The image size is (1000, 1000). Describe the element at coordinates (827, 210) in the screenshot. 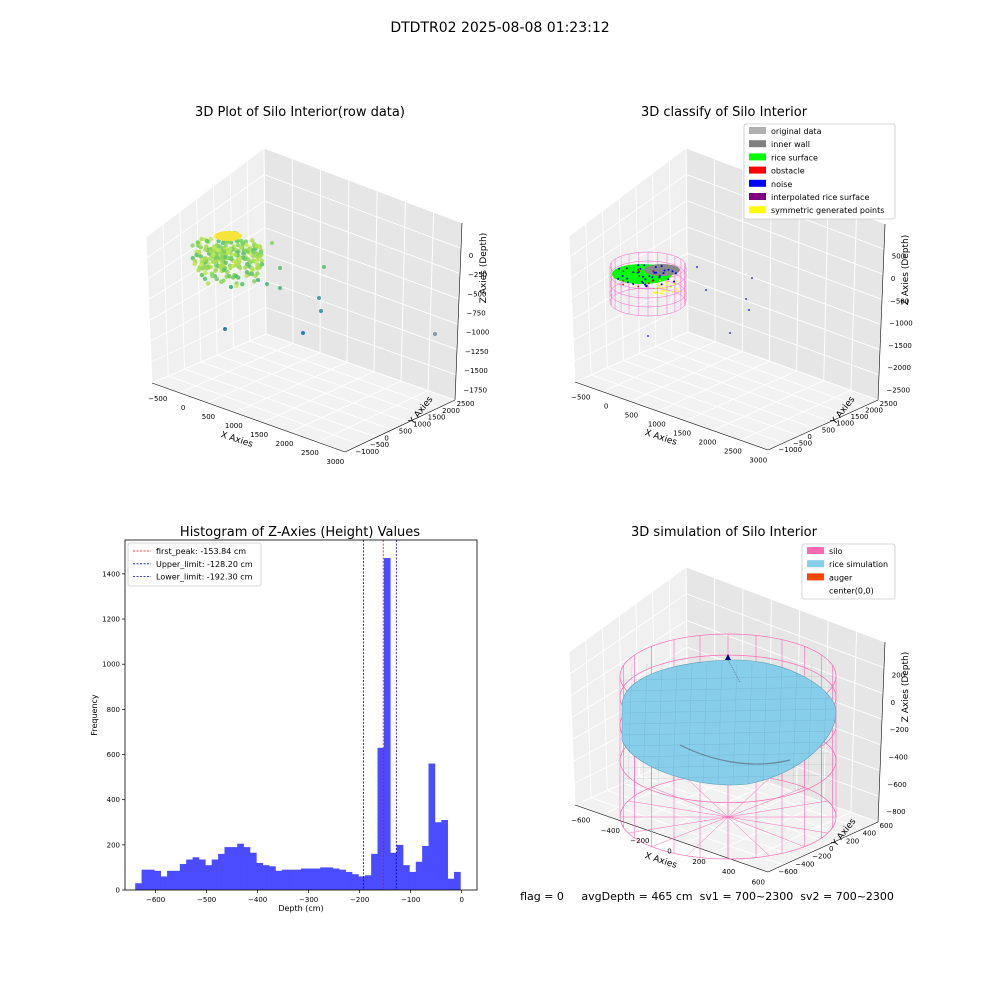

I see `legend-label: symmetric generated points` at that location.